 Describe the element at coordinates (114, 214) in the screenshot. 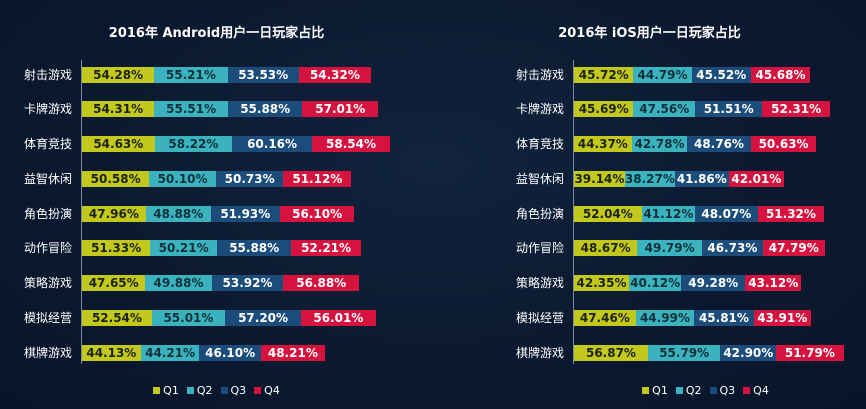

I see `bar-segment-q1: 47.96%` at that location.